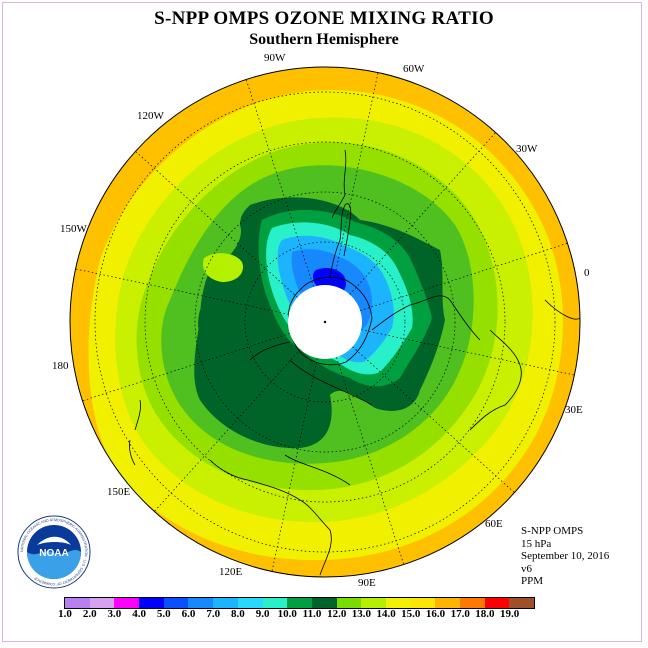  Describe the element at coordinates (119, 492) in the screenshot. I see `meridian-label-150e: 150E` at that location.